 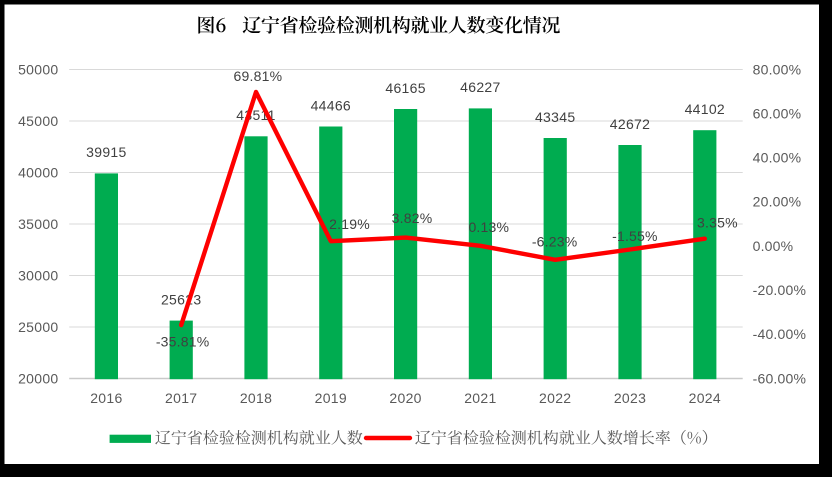 What do you see at coordinates (777, 158) in the screenshot?
I see `svg-text: 40.00%` at bounding box center [777, 158].